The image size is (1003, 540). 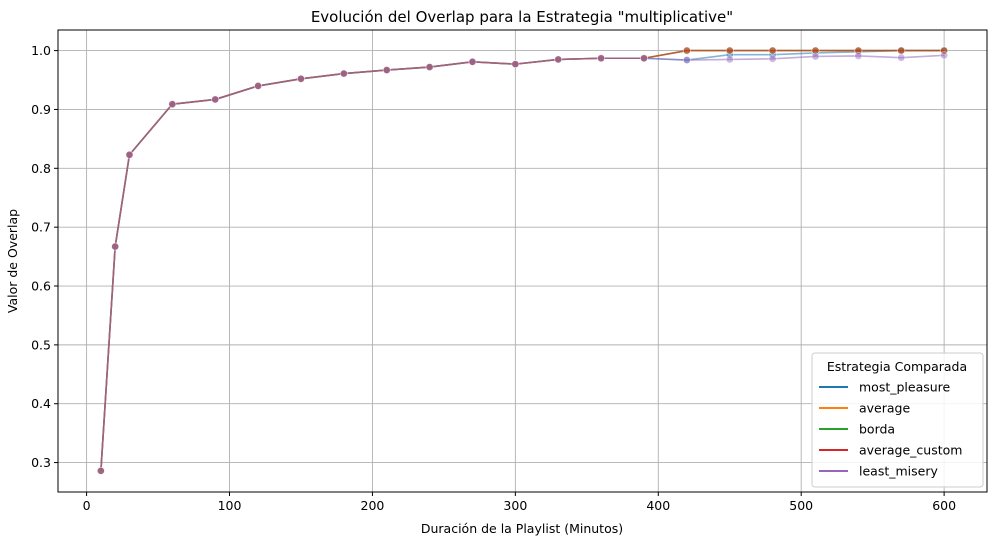 I want to click on legend-label: average_custom, so click(x=910, y=450).